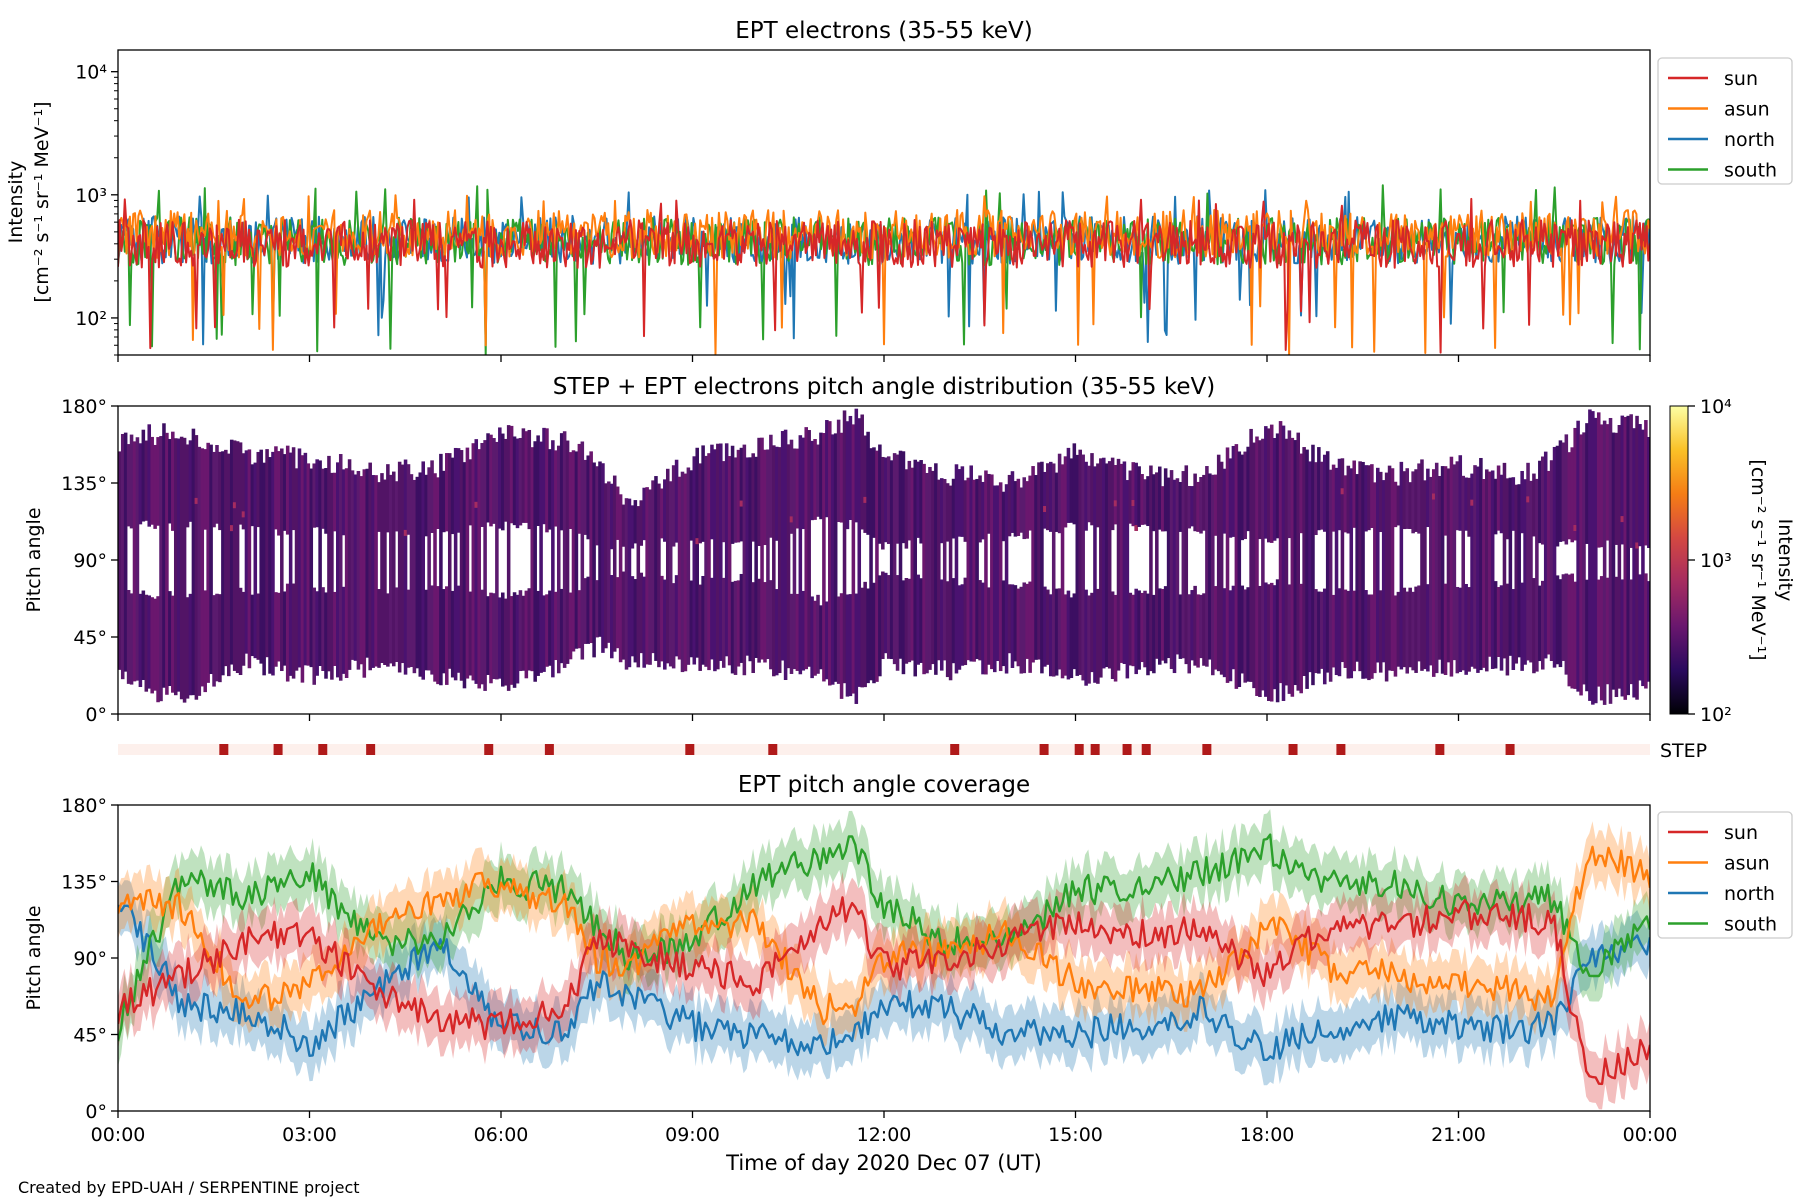 This screenshot has width=1800, height=1200. Describe the element at coordinates (89, 561) in the screenshot. I see `panel2-y-axis: 0° 45° 90° 135° 180°` at that location.